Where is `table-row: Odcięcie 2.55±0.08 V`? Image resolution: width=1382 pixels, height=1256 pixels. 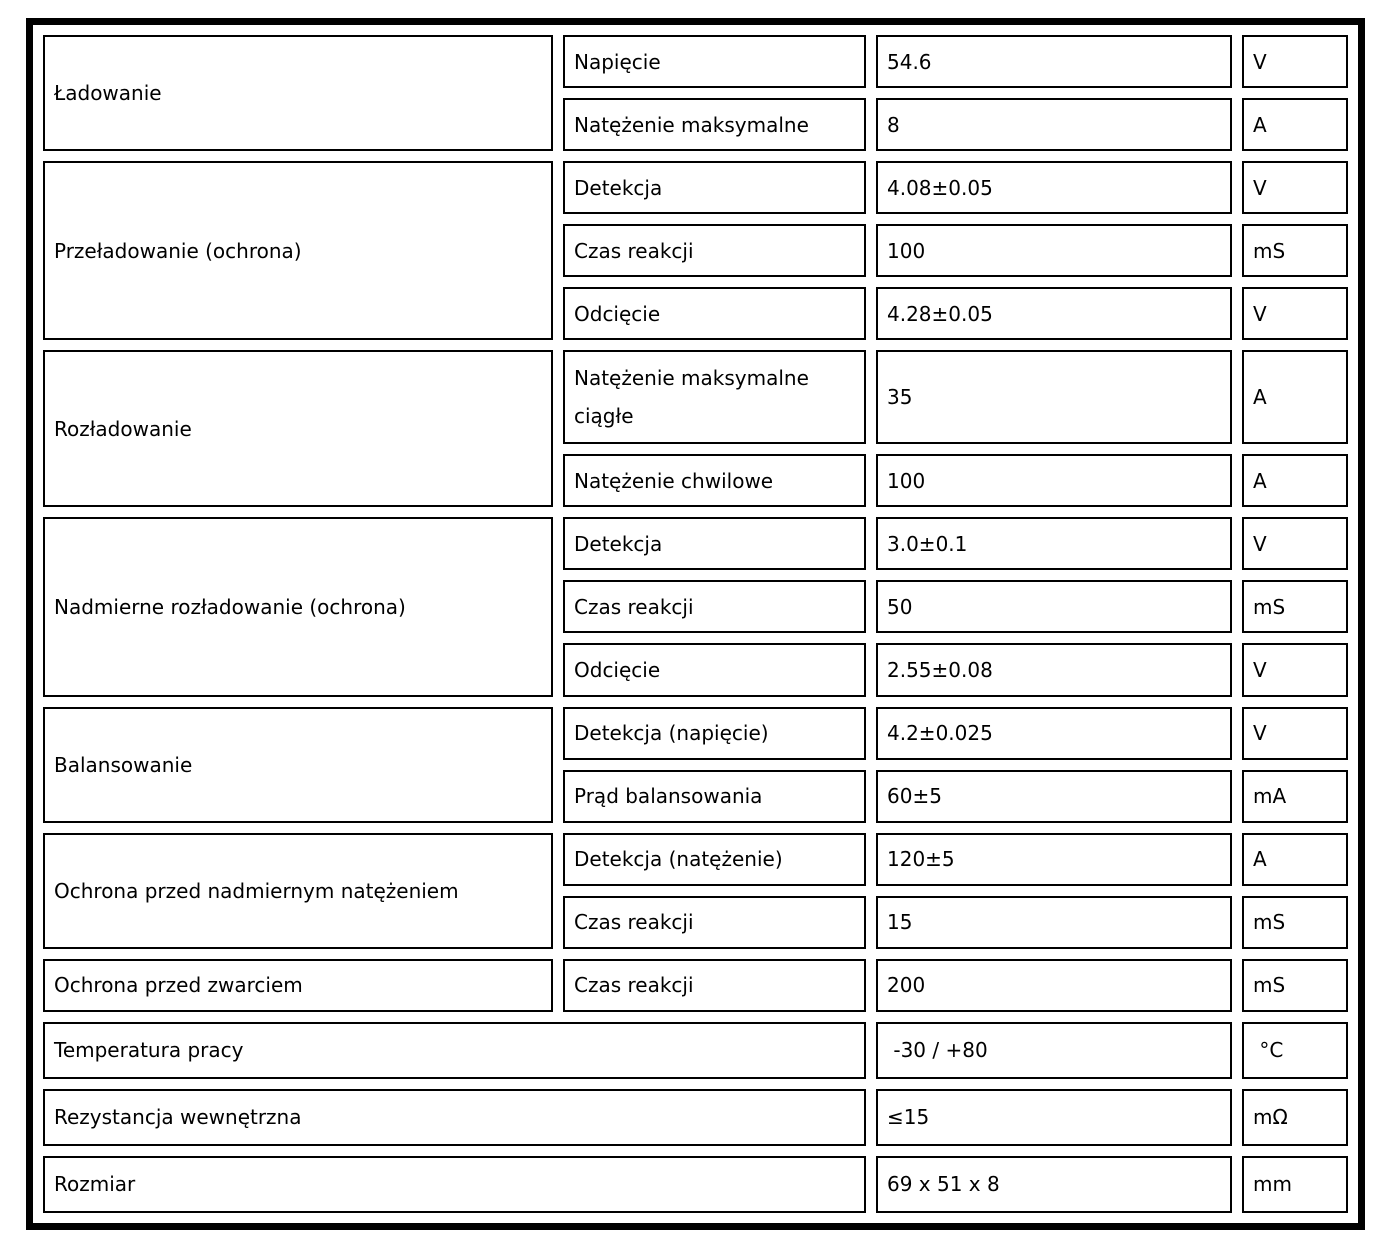 table-row: Odcięcie 2.55±0.08 V is located at coordinates (695, 670).